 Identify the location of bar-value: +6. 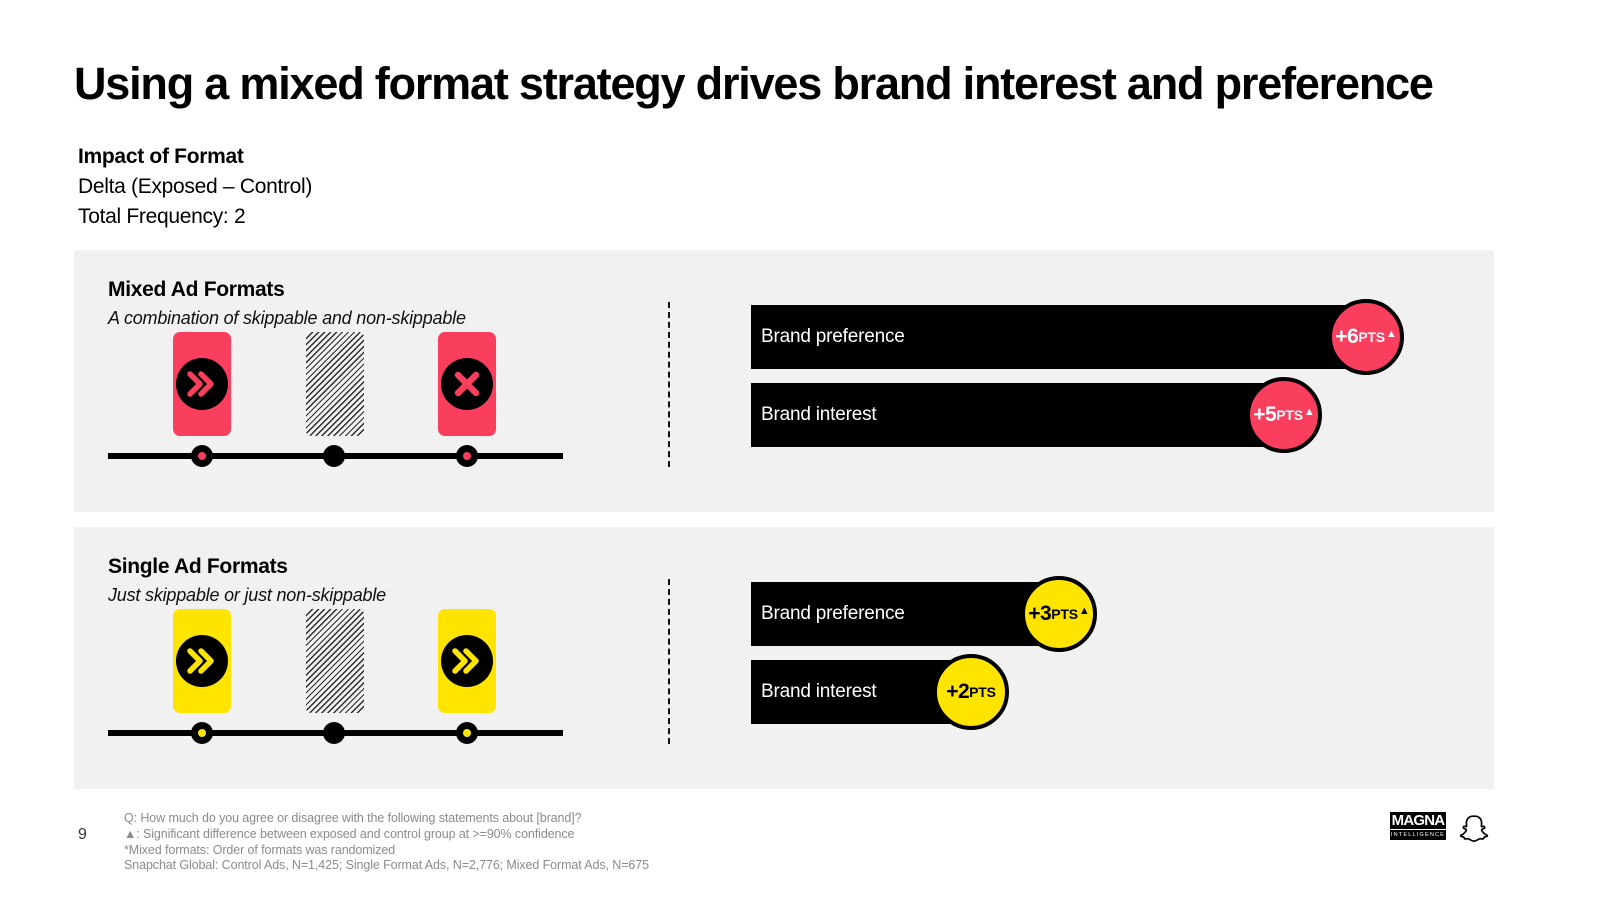
(1347, 336).